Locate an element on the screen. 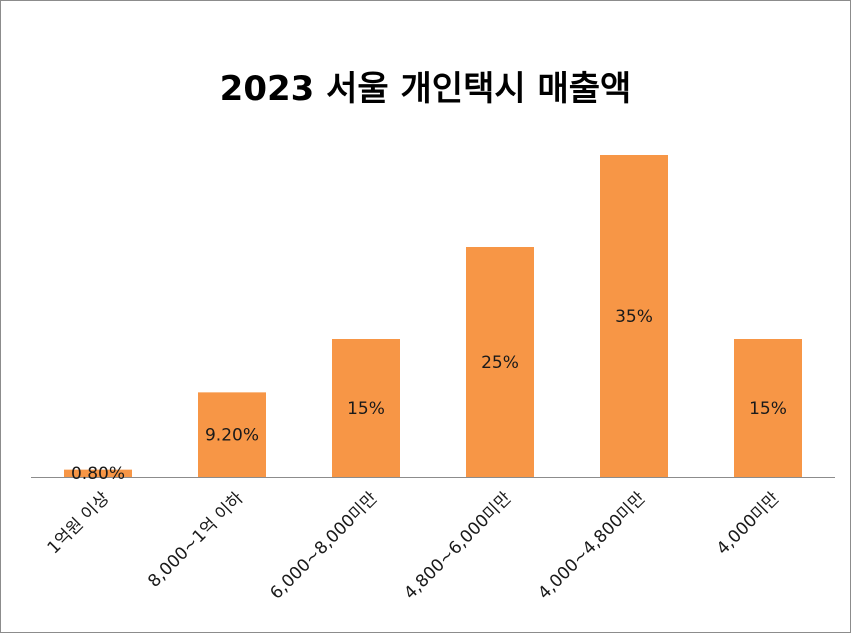  x-tick-label: 4,000미만 is located at coordinates (748, 523).